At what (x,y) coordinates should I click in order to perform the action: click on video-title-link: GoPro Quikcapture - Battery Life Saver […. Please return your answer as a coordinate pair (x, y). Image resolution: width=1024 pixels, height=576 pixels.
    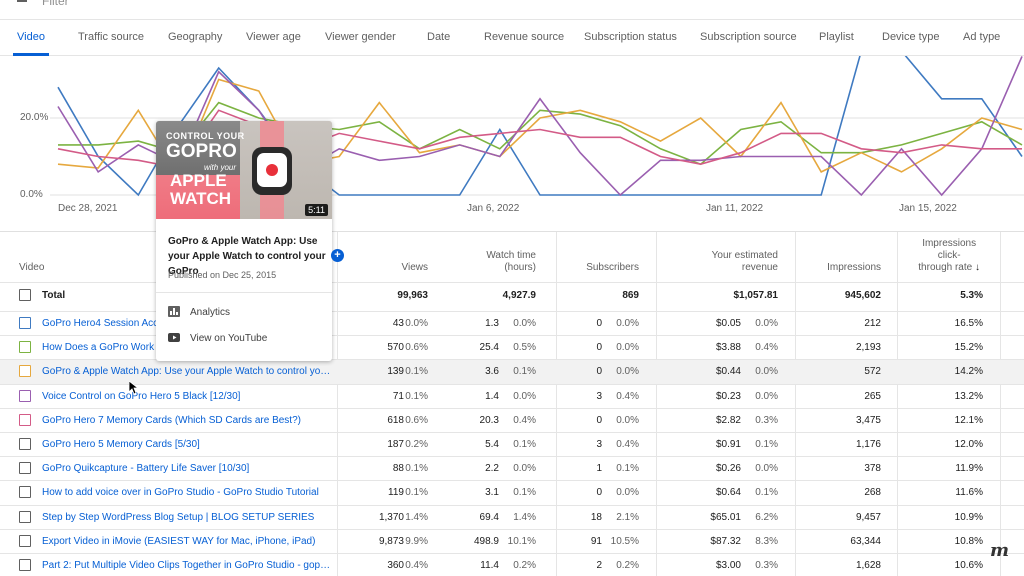
    Looking at the image, I should click on (146, 469).